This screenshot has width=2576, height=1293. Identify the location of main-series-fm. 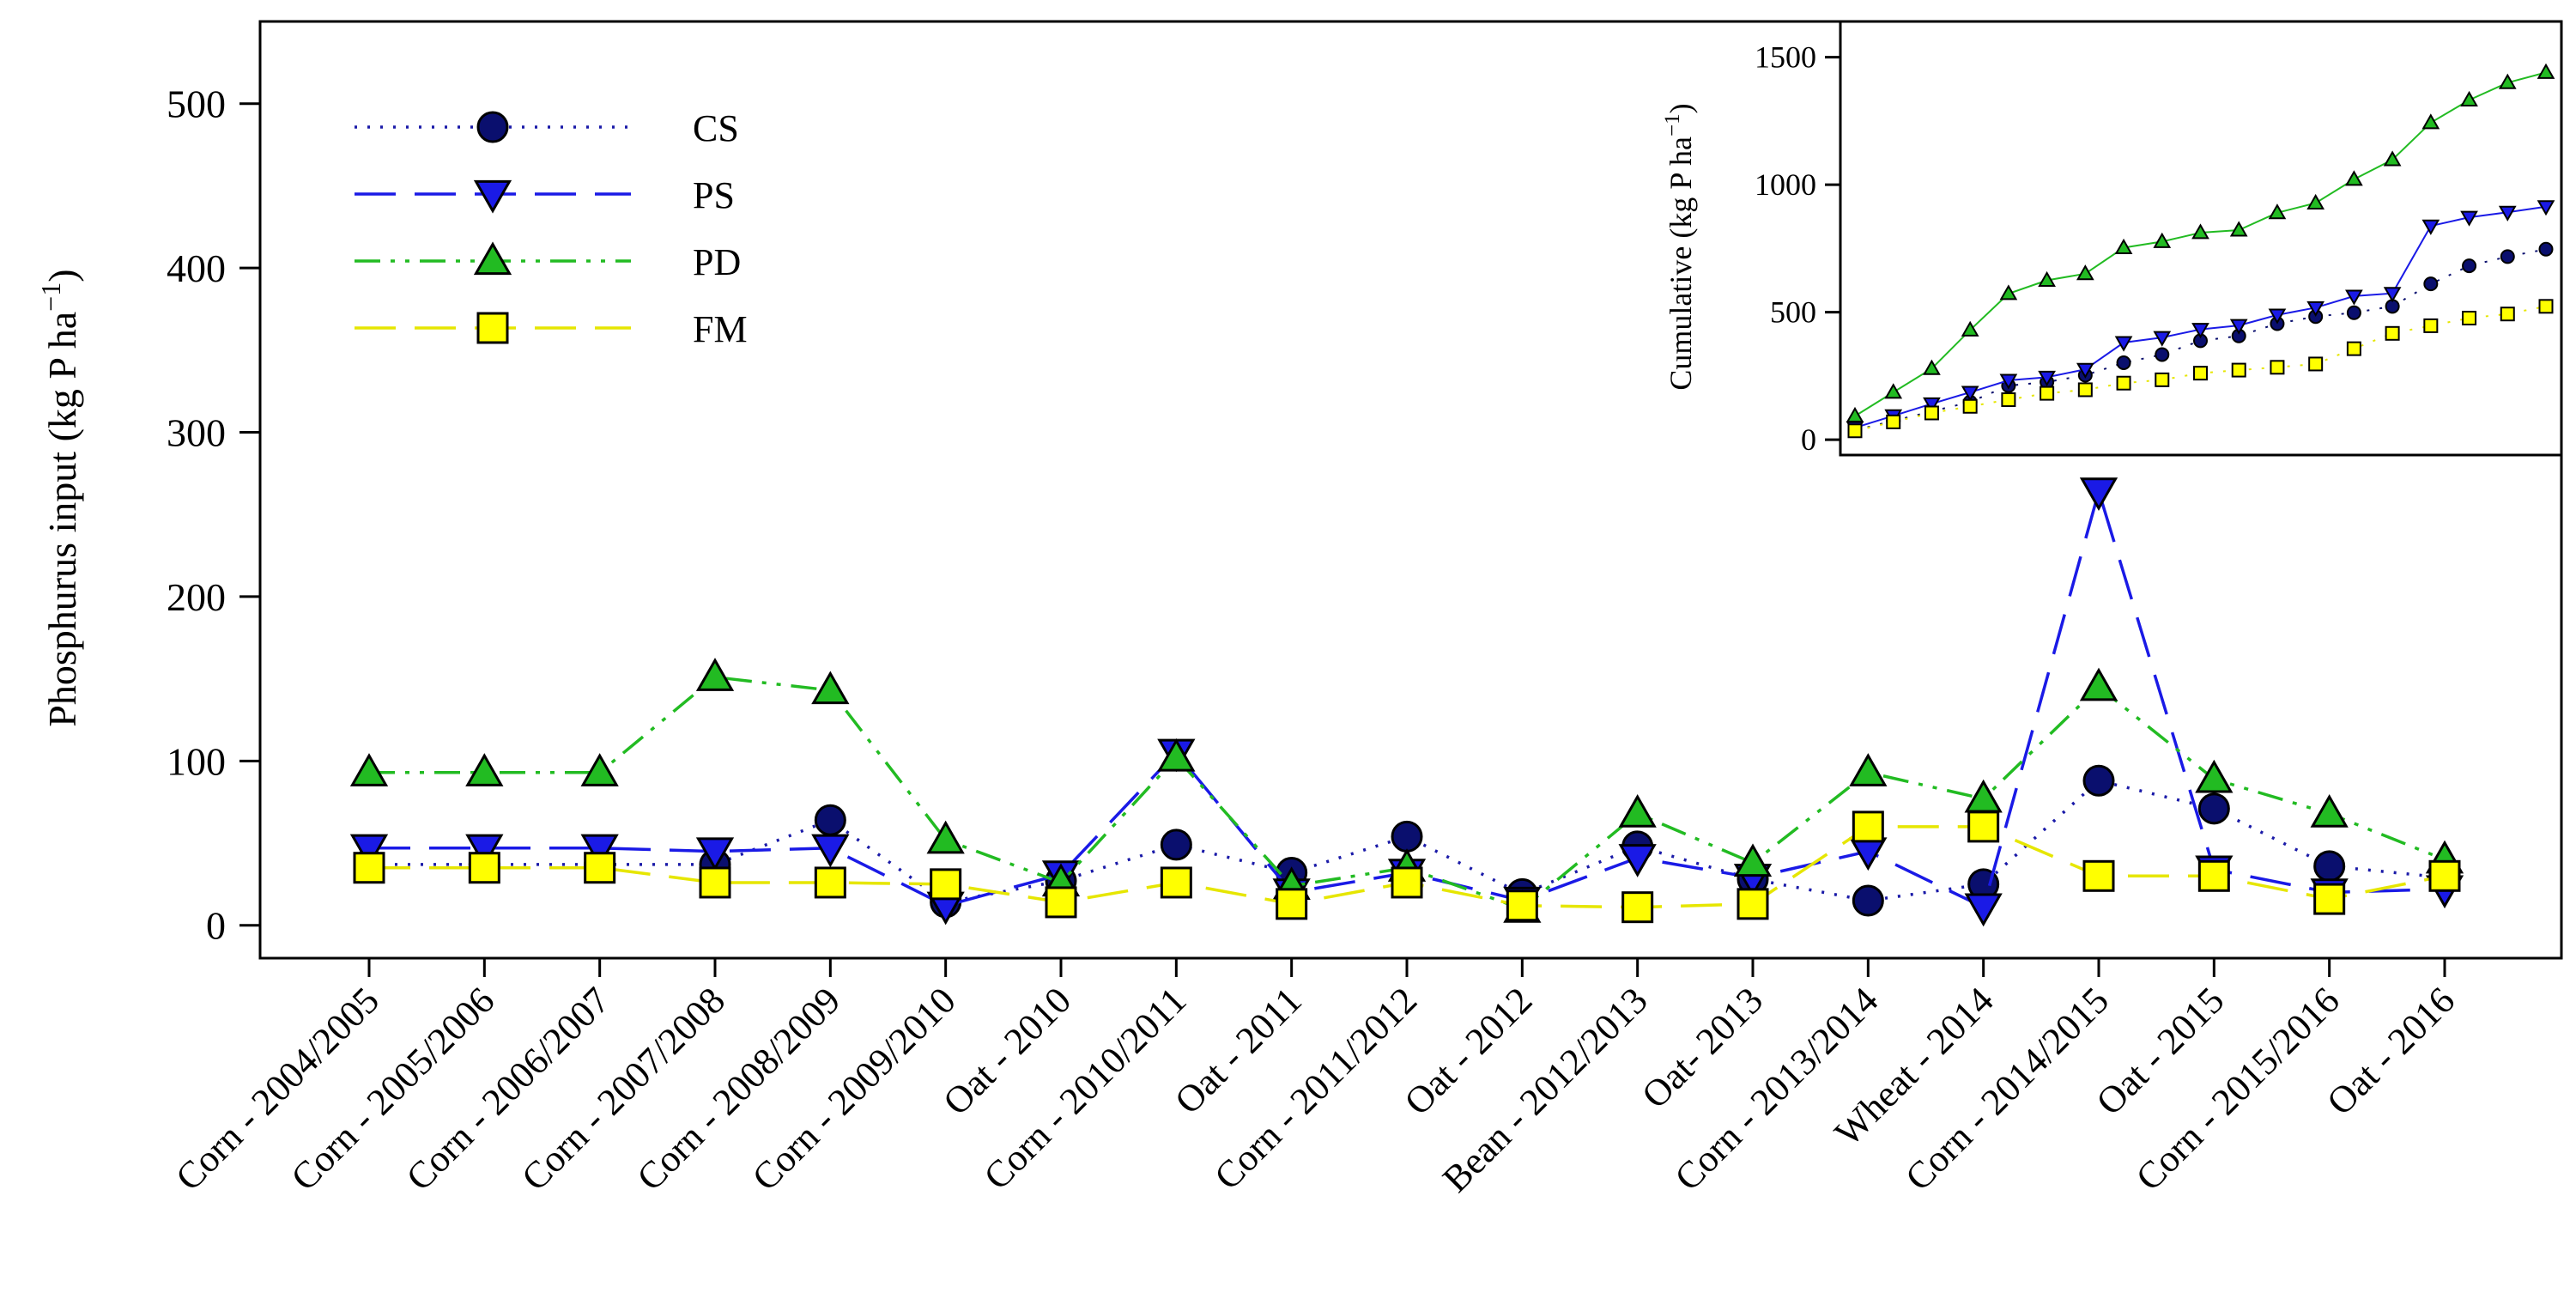
(1407, 867).